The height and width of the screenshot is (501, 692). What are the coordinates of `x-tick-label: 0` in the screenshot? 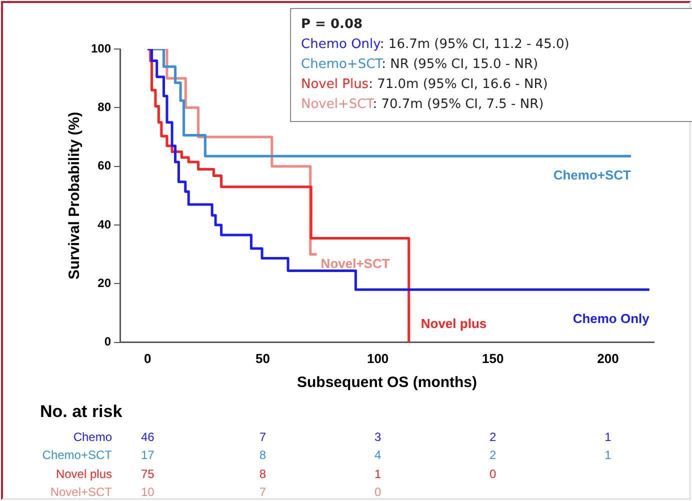 It's located at (148, 358).